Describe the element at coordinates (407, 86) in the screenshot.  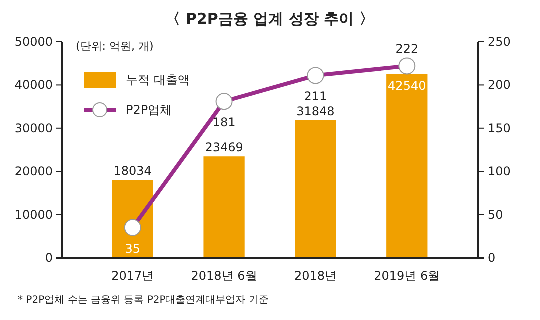
I see `data-label: 42540` at that location.